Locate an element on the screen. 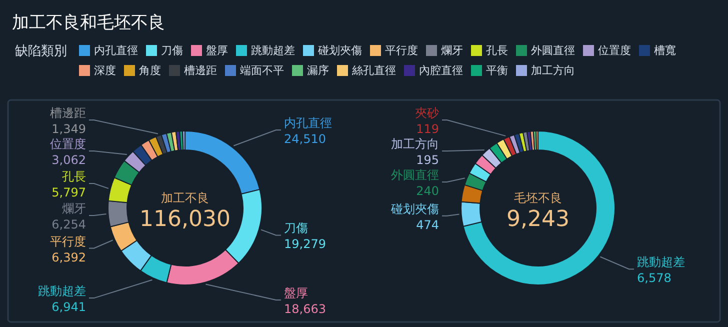 Image resolution: width=728 pixels, height=327 pixels. slice-label: 外圓直徑 is located at coordinates (415, 175).